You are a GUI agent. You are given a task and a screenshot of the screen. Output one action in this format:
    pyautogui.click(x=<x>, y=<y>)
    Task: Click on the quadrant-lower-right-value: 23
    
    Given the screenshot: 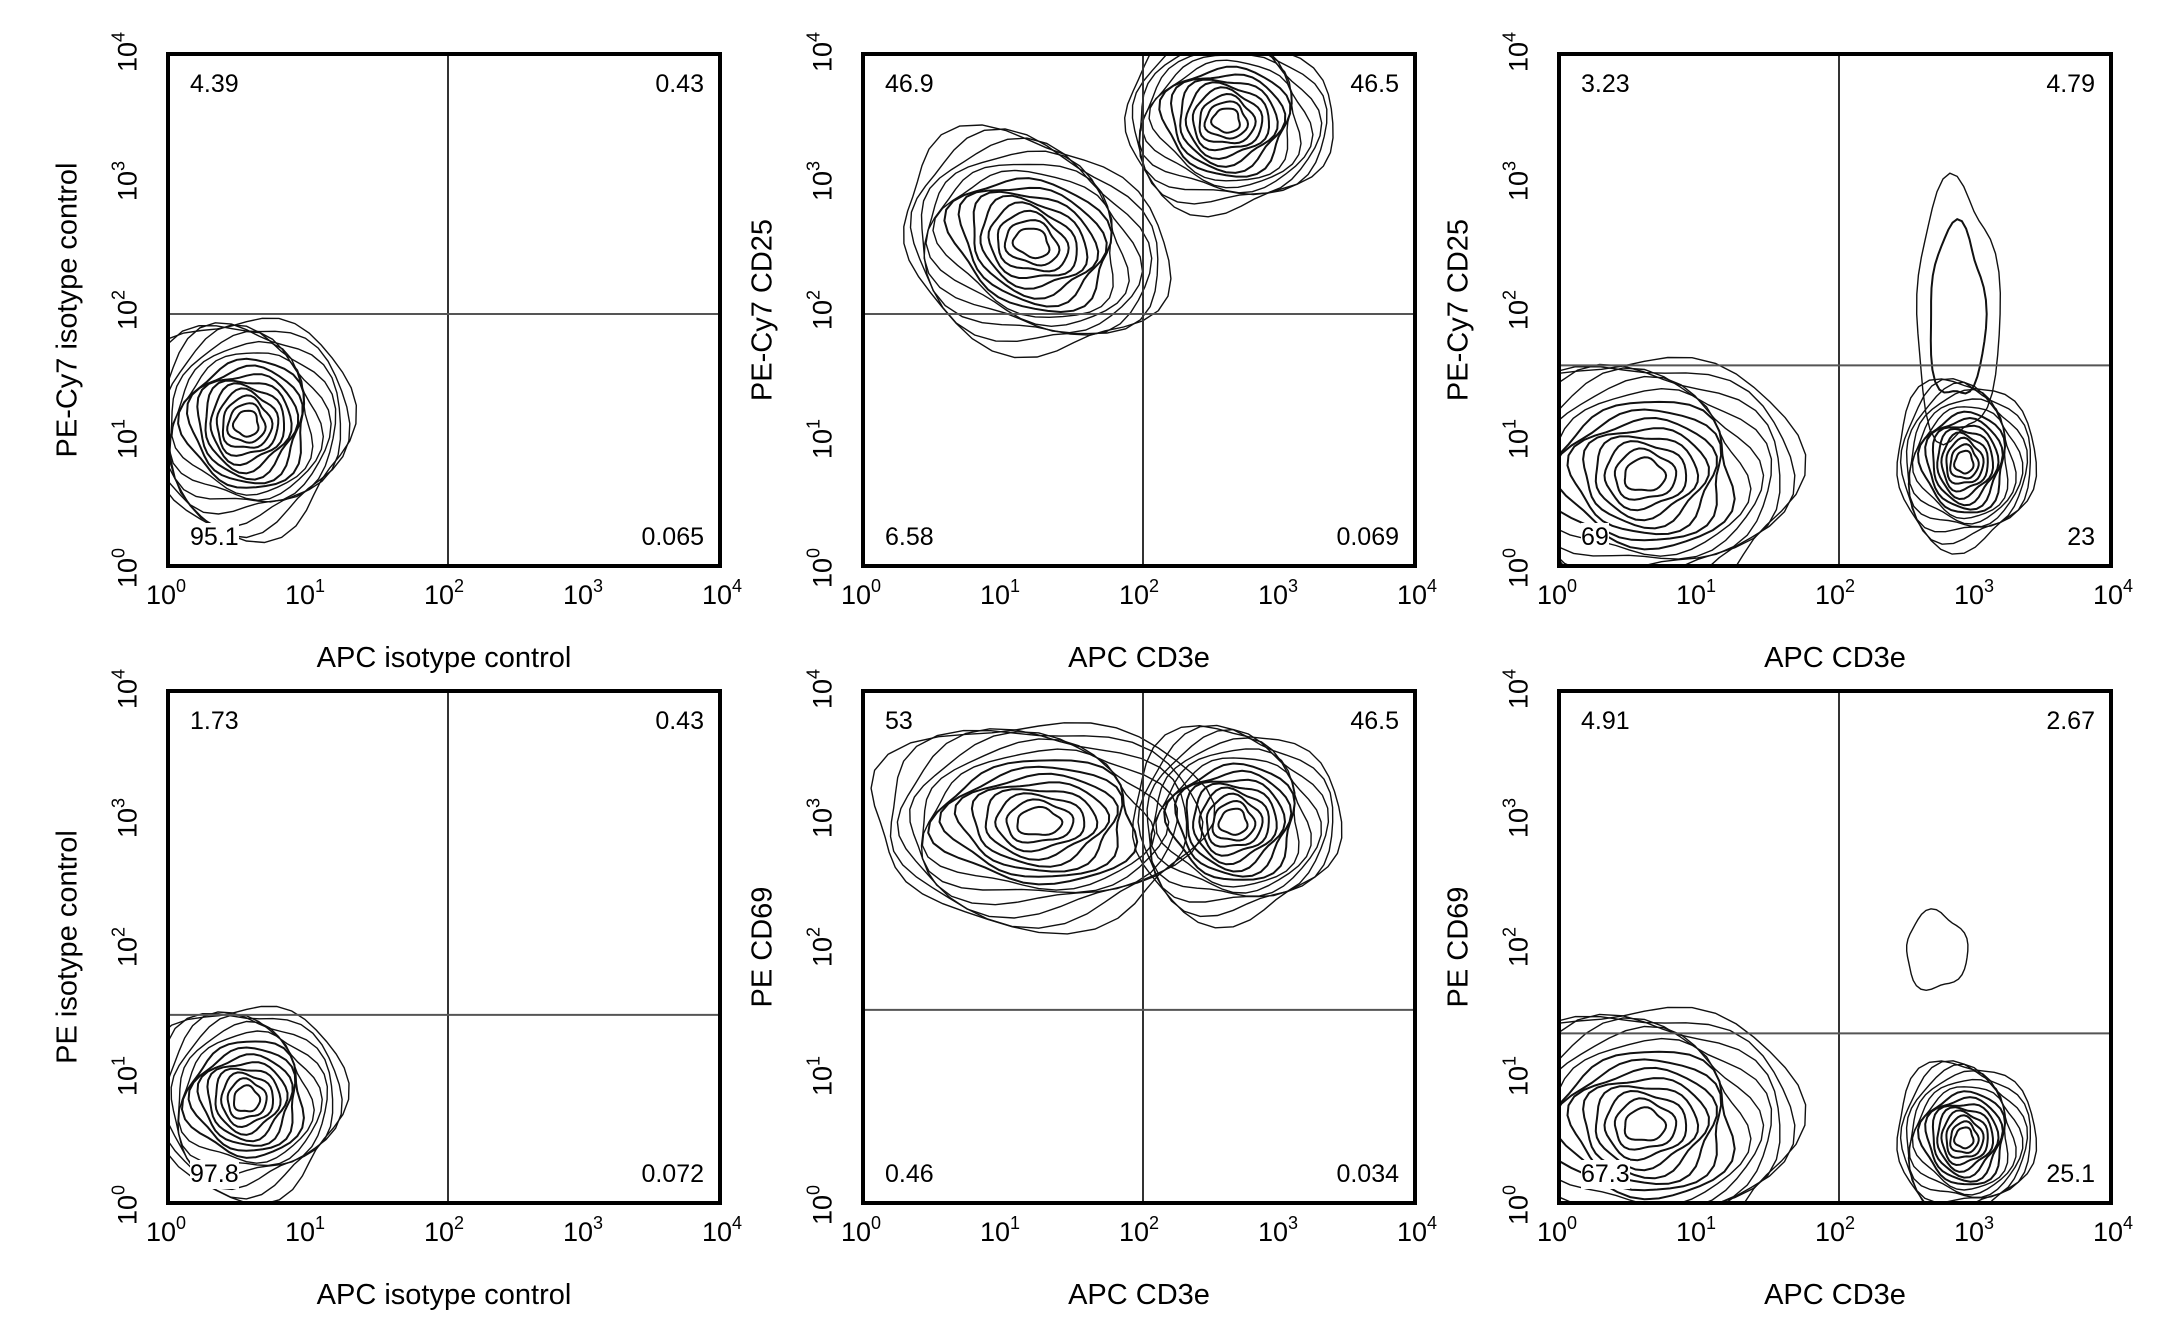 What is the action you would take?
    pyautogui.click(x=2081, y=537)
    